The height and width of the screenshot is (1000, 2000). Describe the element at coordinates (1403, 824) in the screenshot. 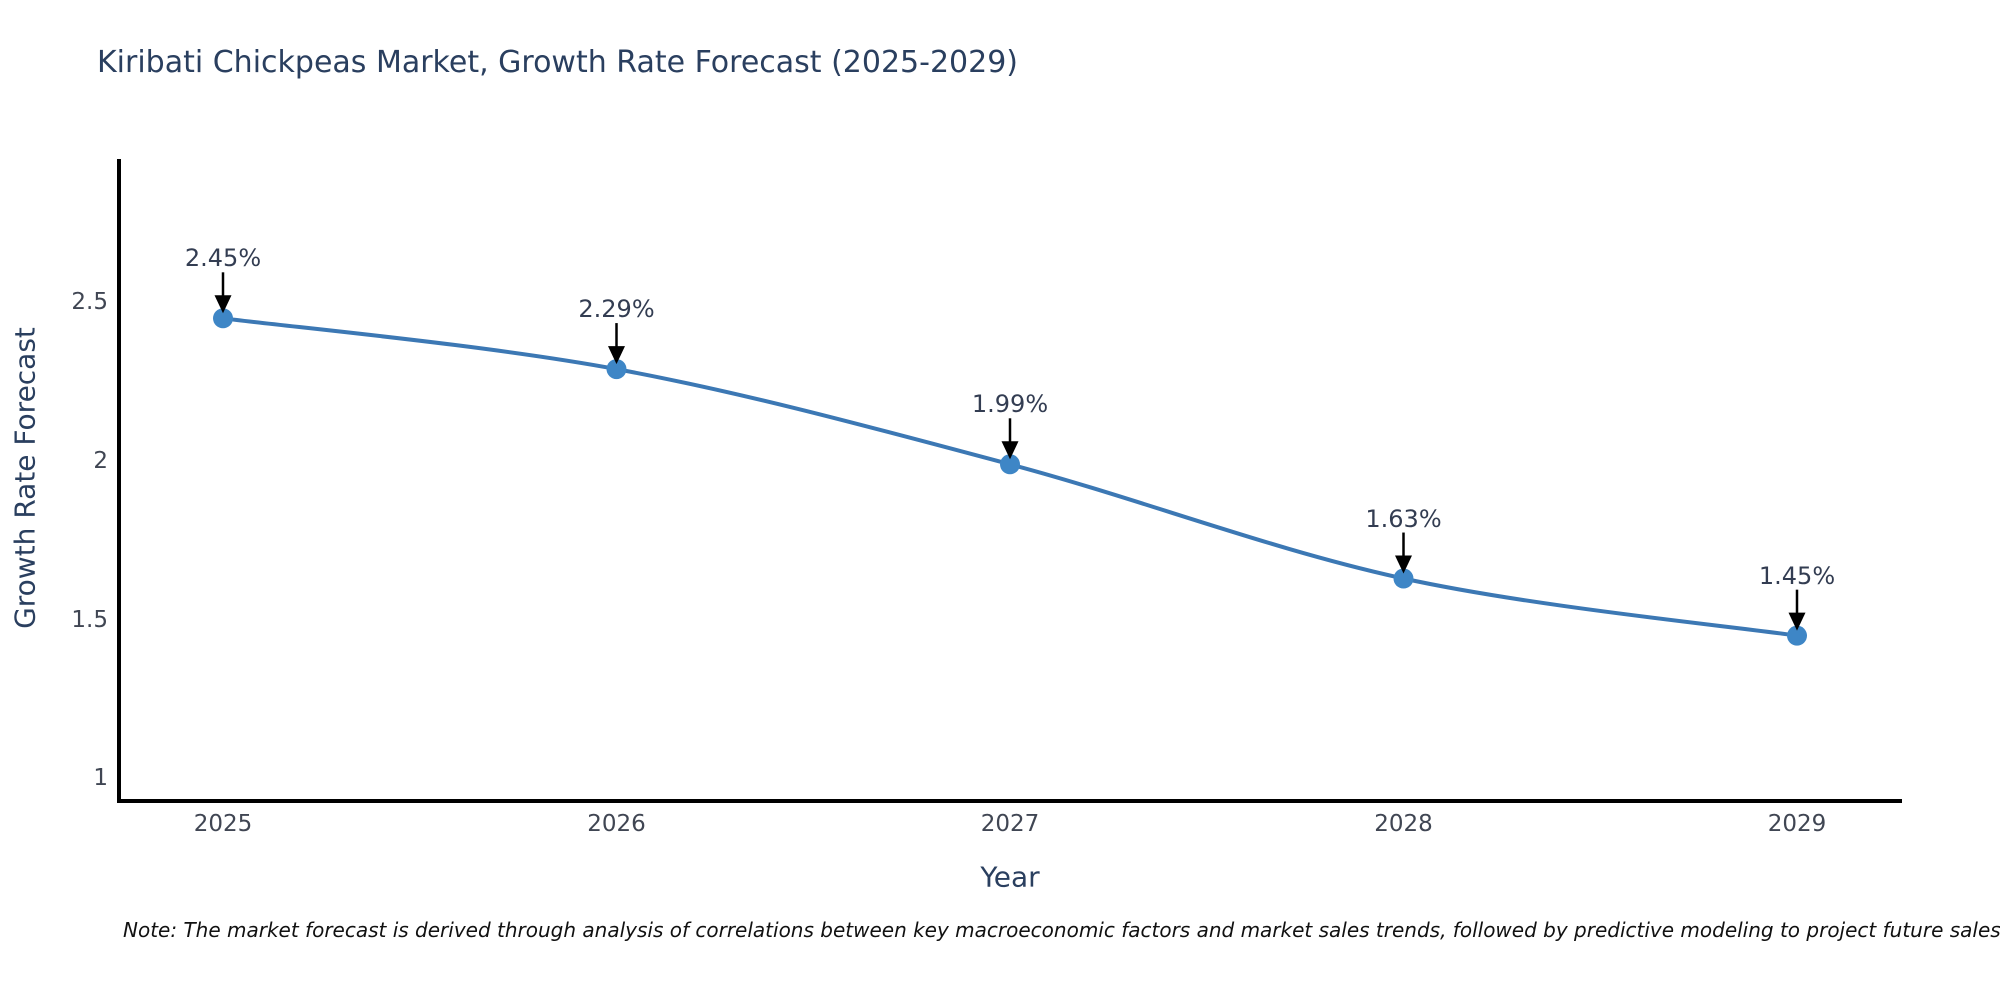

I see `x-tick-label: 2028` at that location.